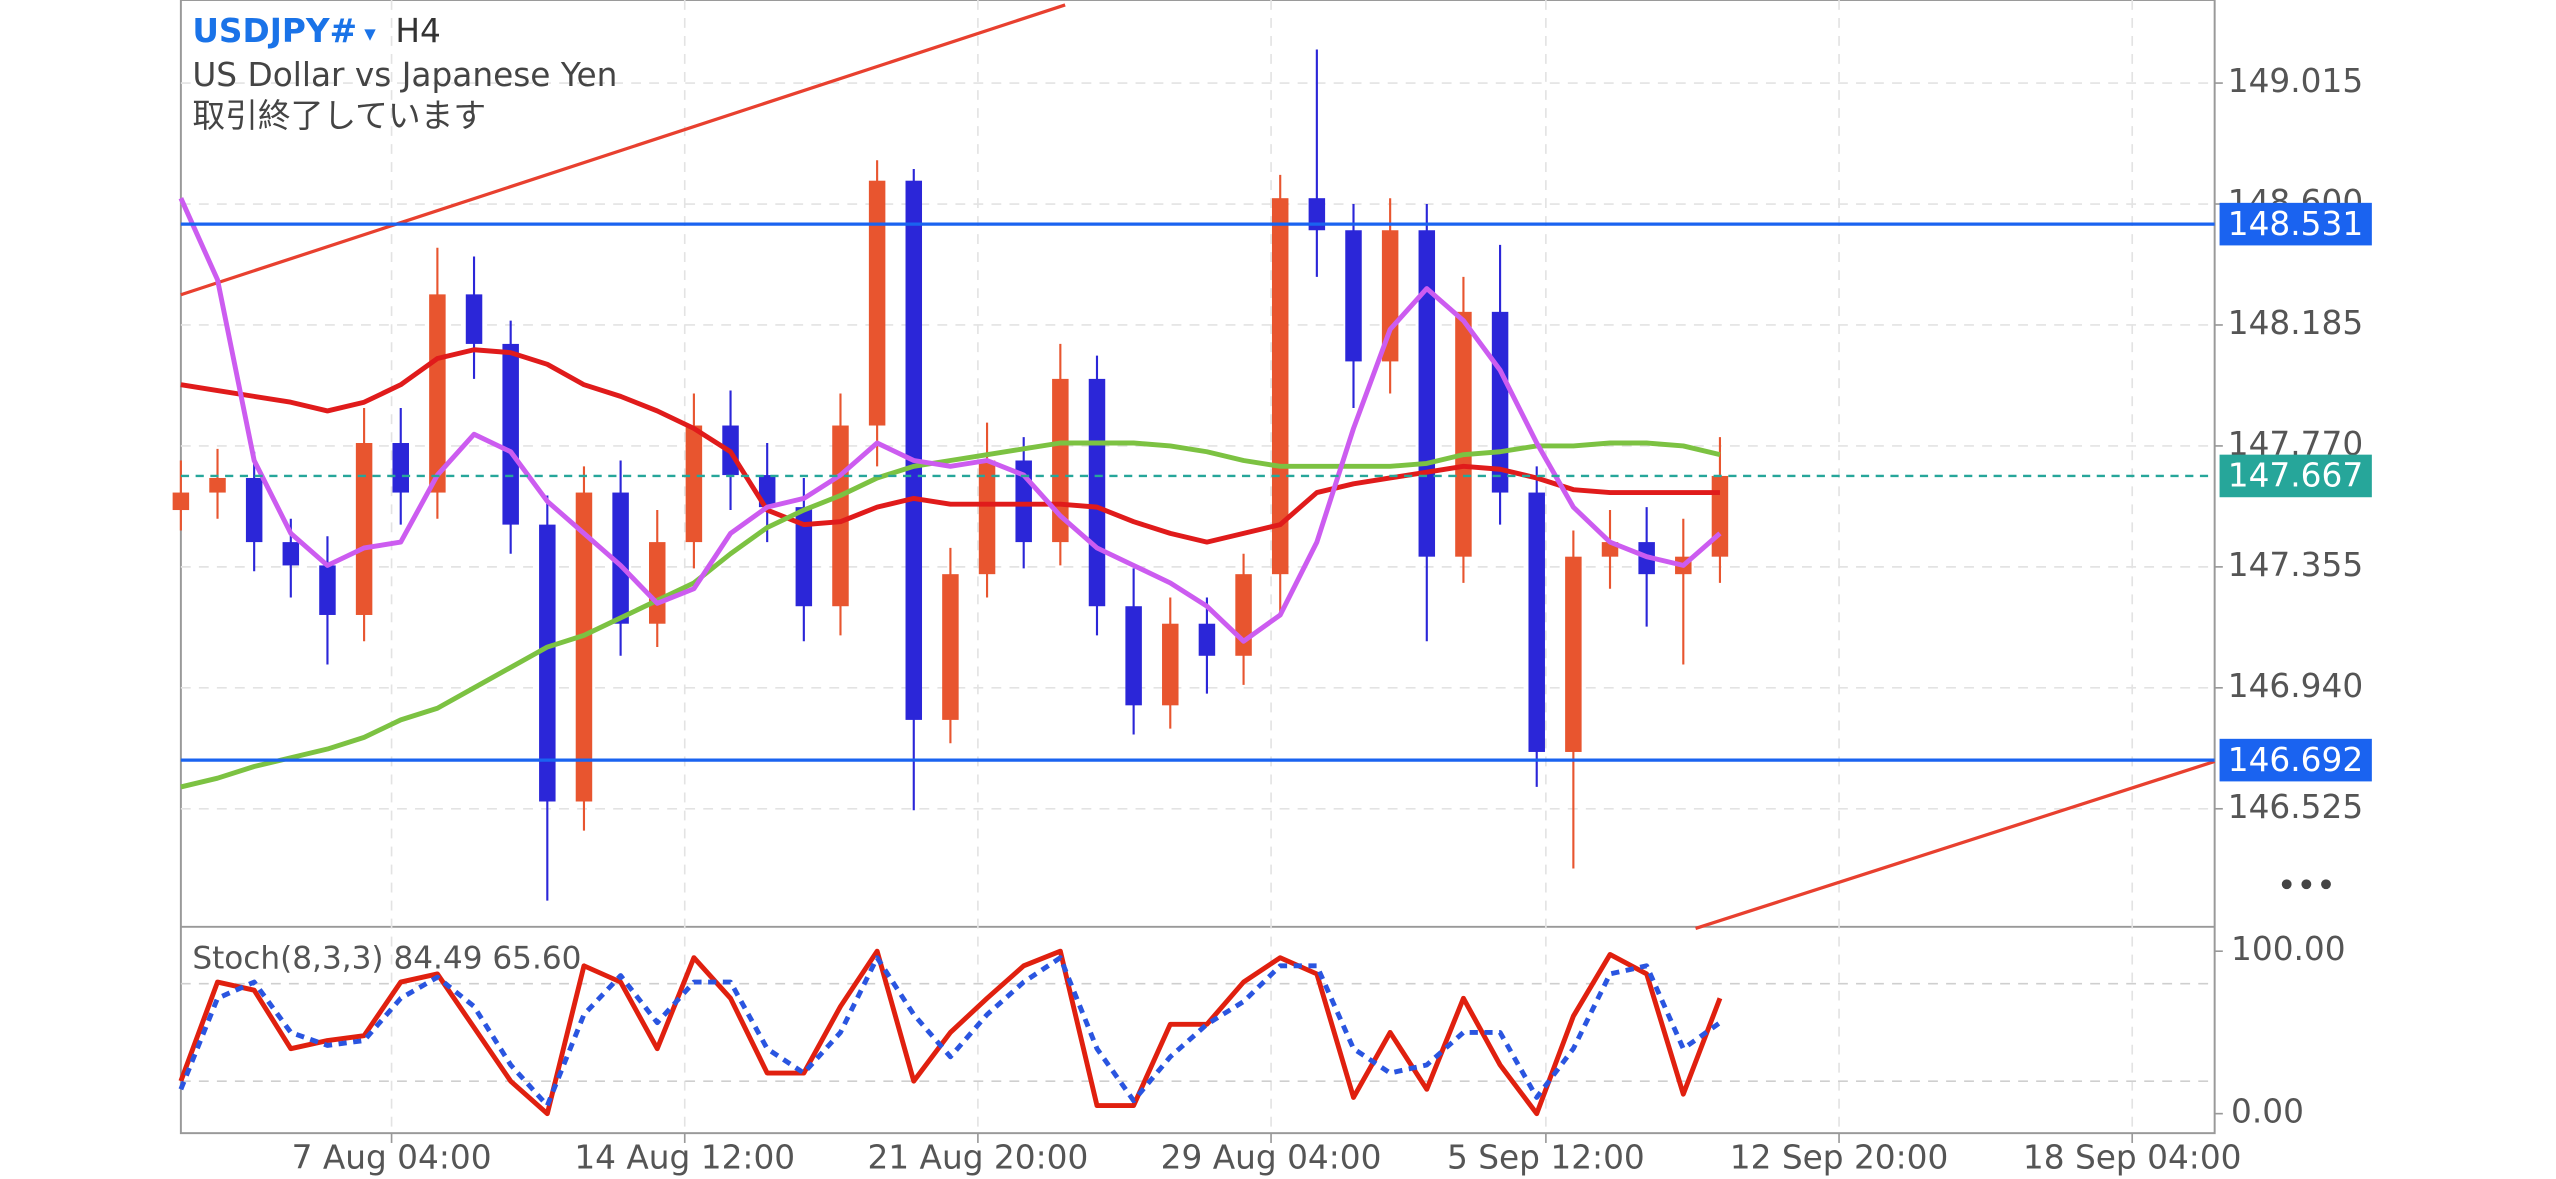 This screenshot has width=2556, height=1179. Describe the element at coordinates (2132, 1157) in the screenshot. I see `x-tick-label: 18 Sep 04:00` at that location.